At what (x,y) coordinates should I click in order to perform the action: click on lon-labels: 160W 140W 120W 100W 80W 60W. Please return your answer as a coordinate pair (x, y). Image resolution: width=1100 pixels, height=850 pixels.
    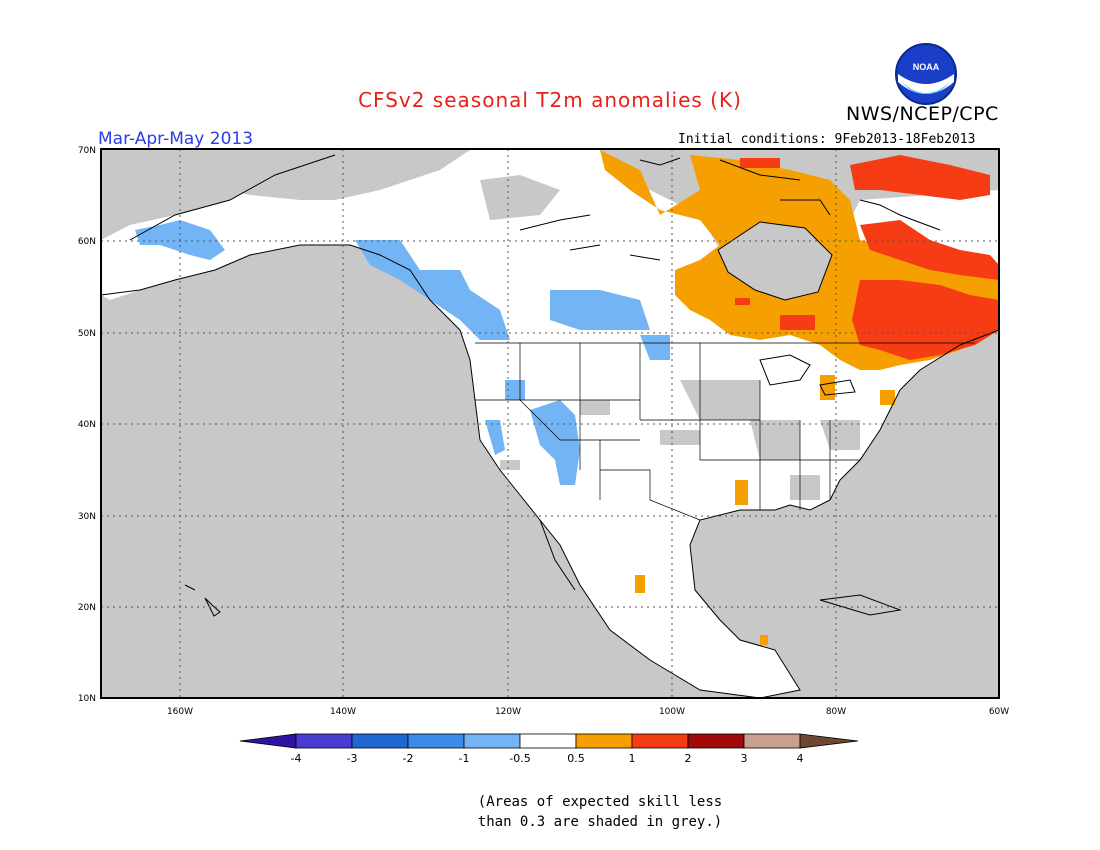
    Looking at the image, I should click on (588, 712).